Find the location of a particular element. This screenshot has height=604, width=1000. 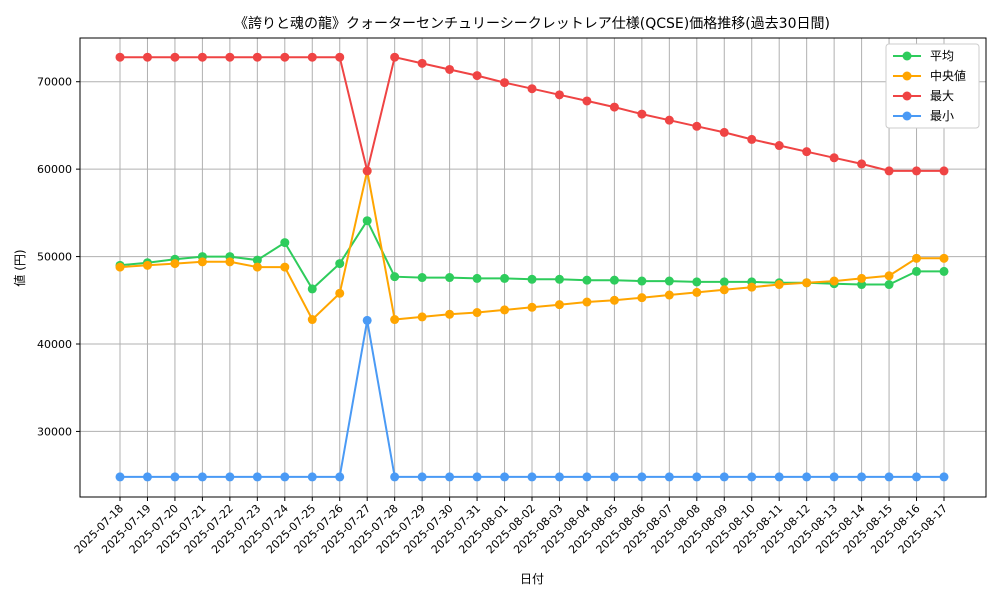

y-tick-label: 70000 is located at coordinates (54, 82).